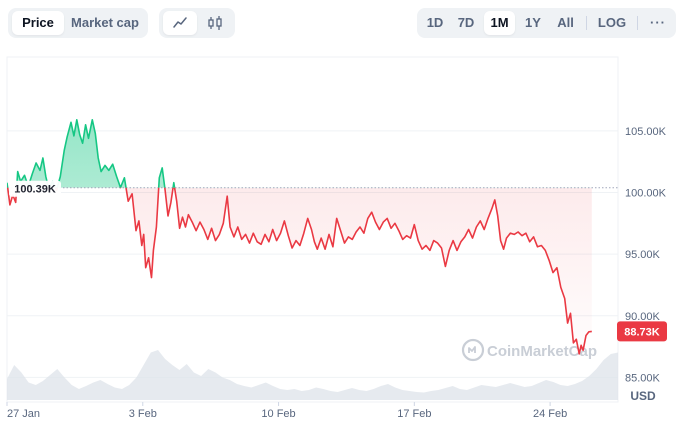  I want to click on y-tick-label: 90.00K, so click(643, 317).